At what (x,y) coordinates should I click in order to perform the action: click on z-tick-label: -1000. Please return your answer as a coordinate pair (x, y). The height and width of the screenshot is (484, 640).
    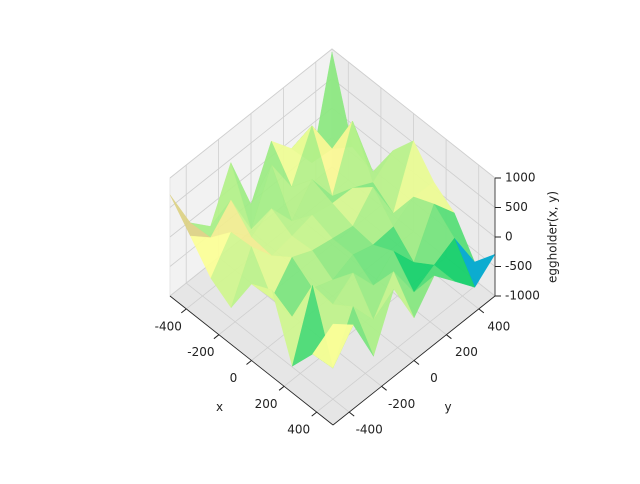
    Looking at the image, I should click on (522, 296).